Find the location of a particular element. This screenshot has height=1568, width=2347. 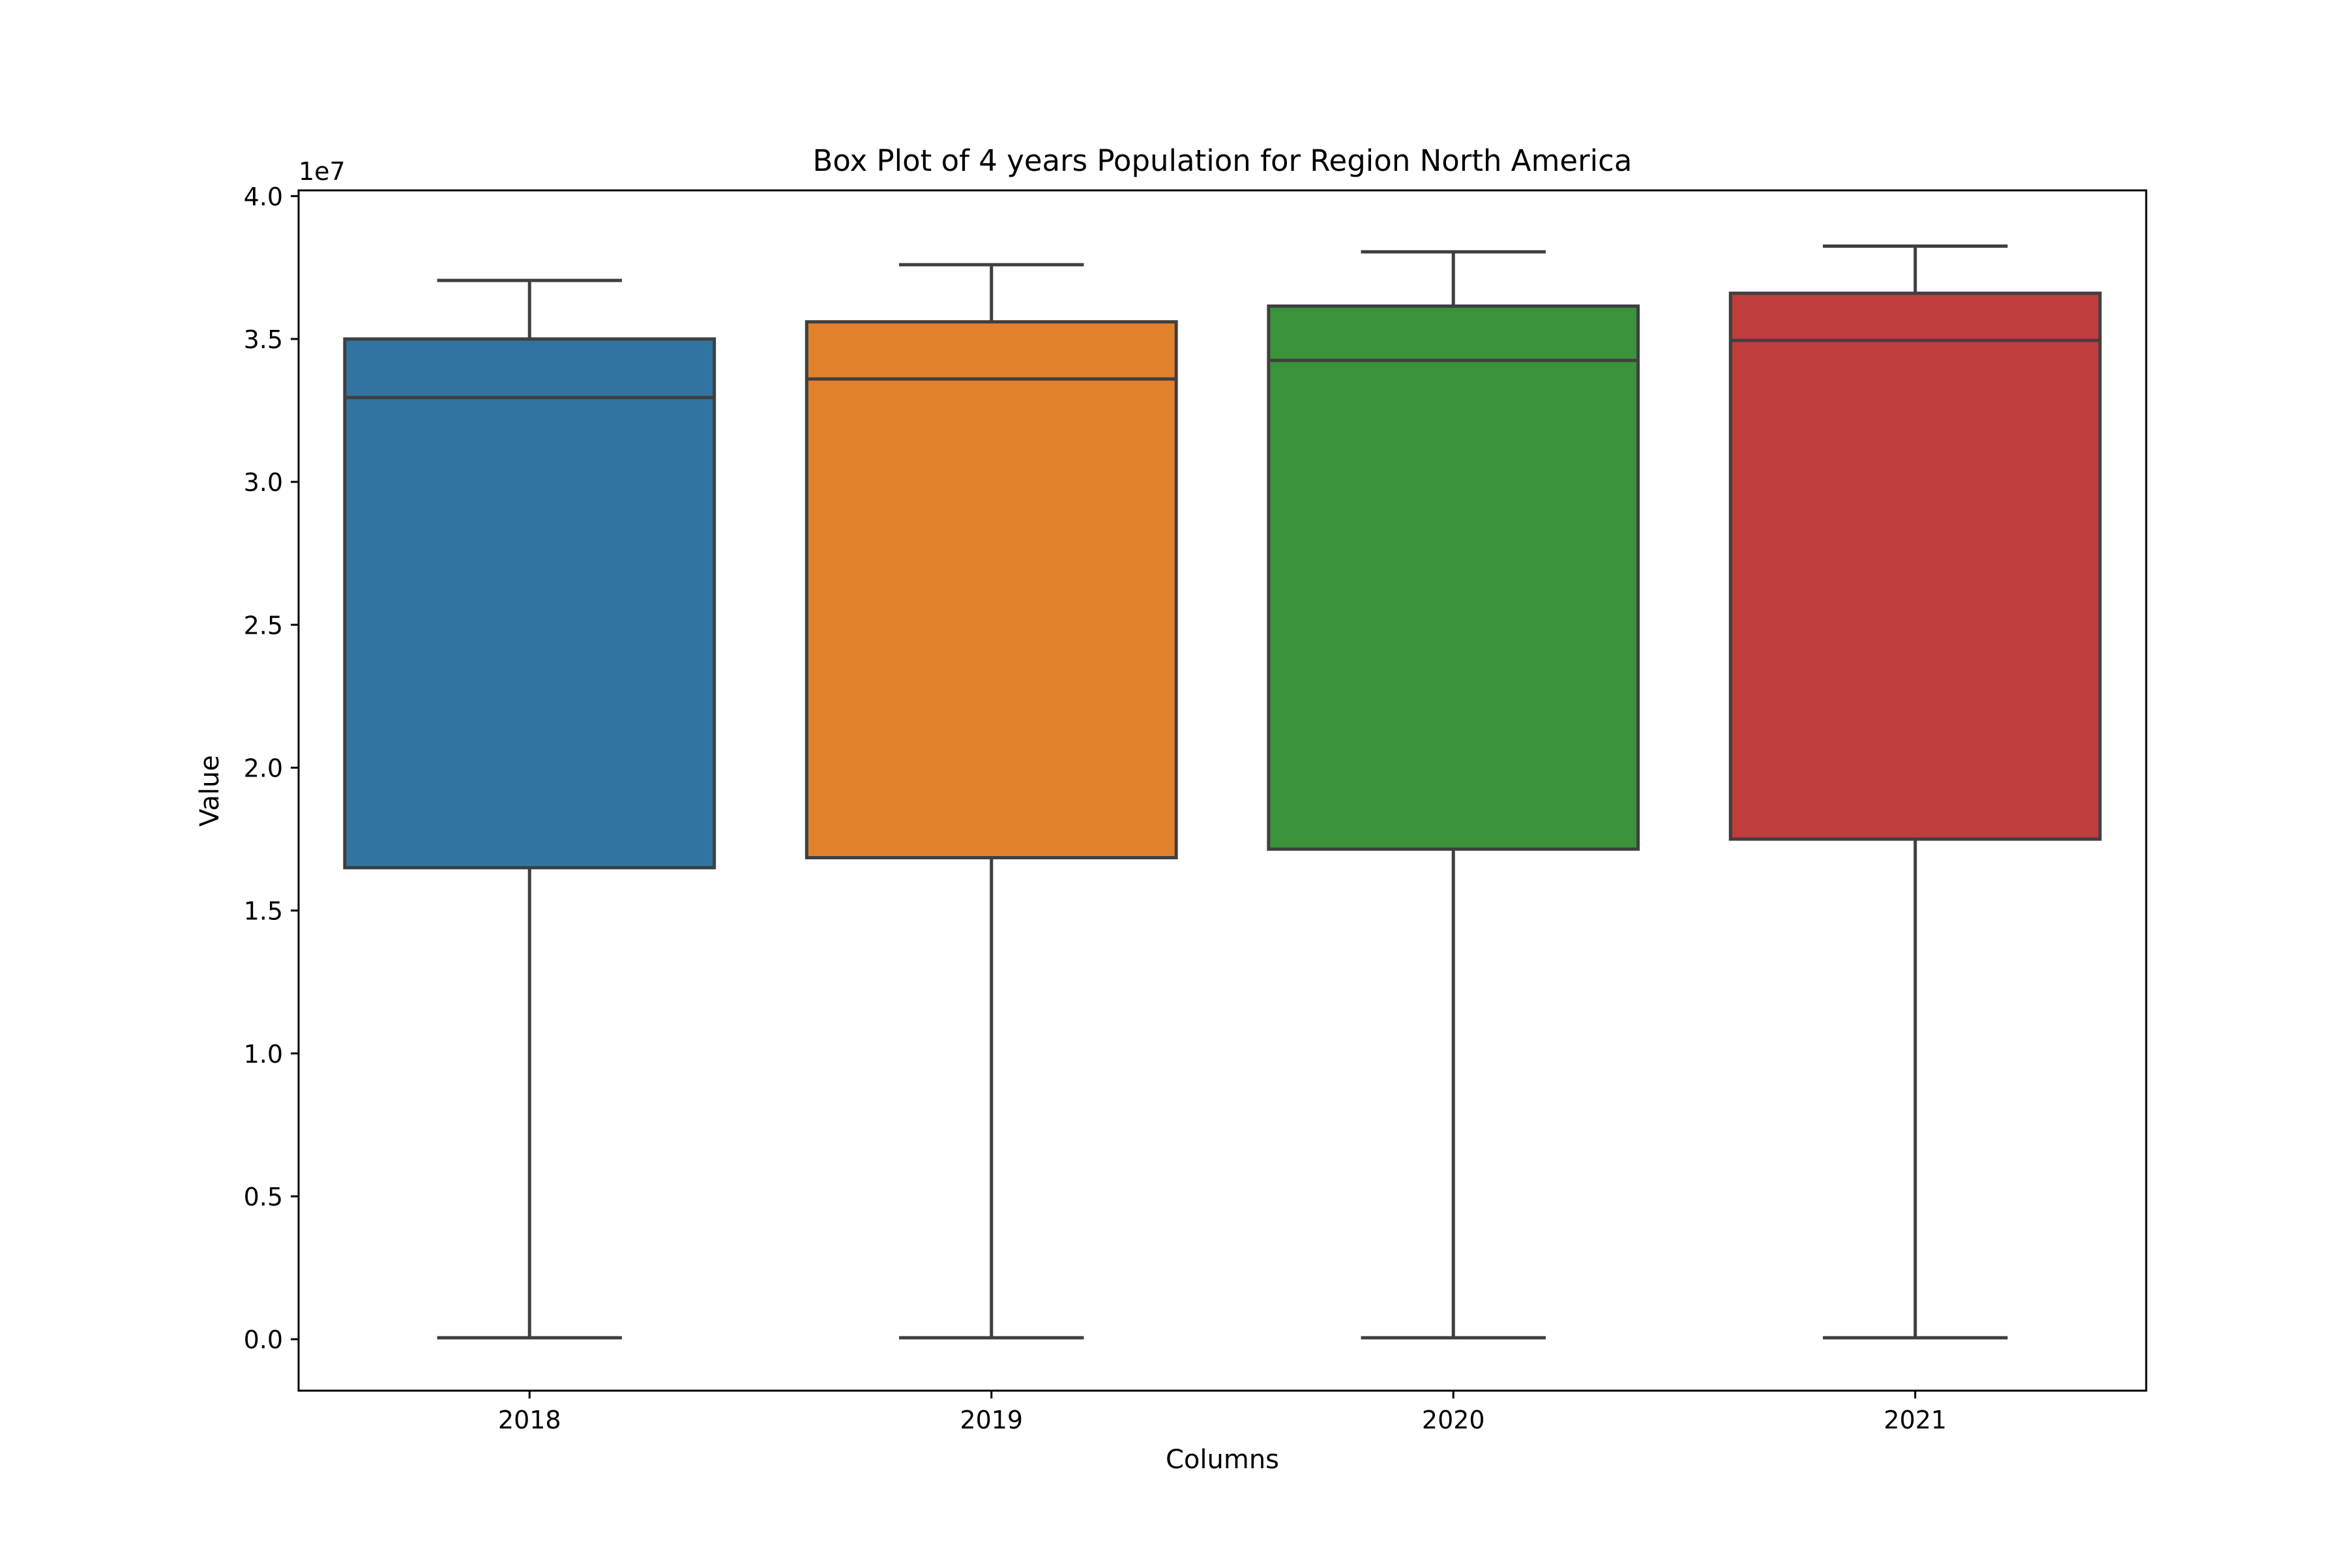

y-axis-offset-label: 1e7 is located at coordinates (322, 171).